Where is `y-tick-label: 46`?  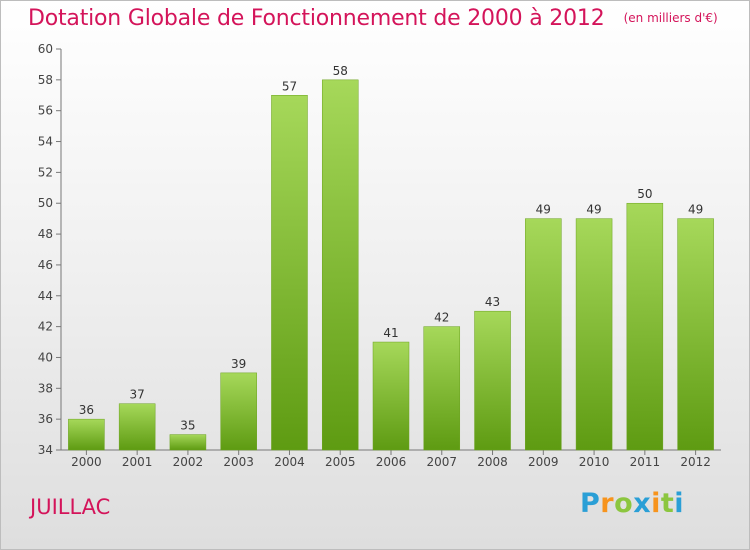 y-tick-label: 46 is located at coordinates (45, 265).